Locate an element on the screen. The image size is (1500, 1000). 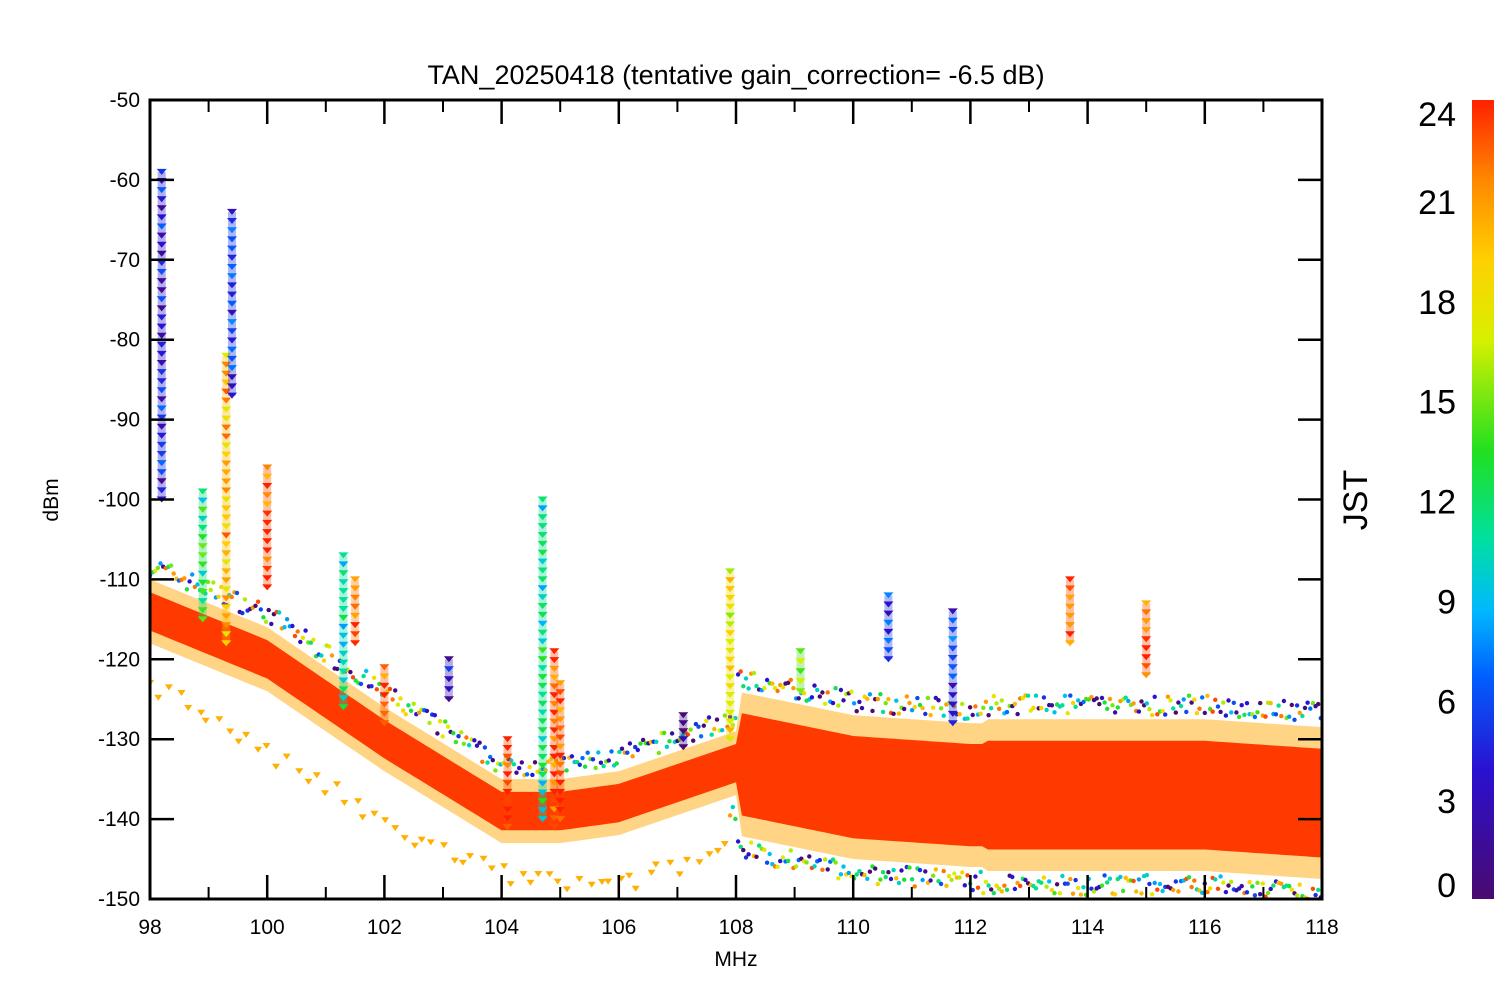
x-tick-label: 108 is located at coordinates (735, 927).